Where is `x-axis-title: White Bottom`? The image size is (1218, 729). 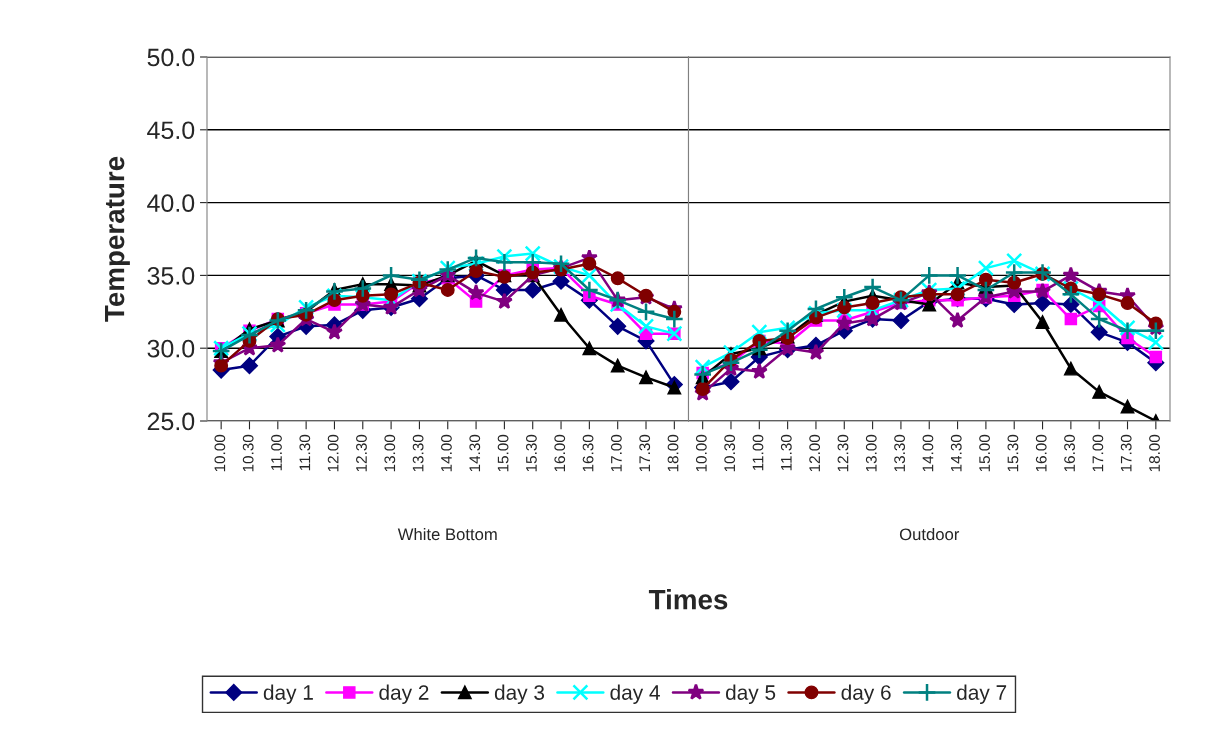
x-axis-title: White Bottom is located at coordinates (447, 534).